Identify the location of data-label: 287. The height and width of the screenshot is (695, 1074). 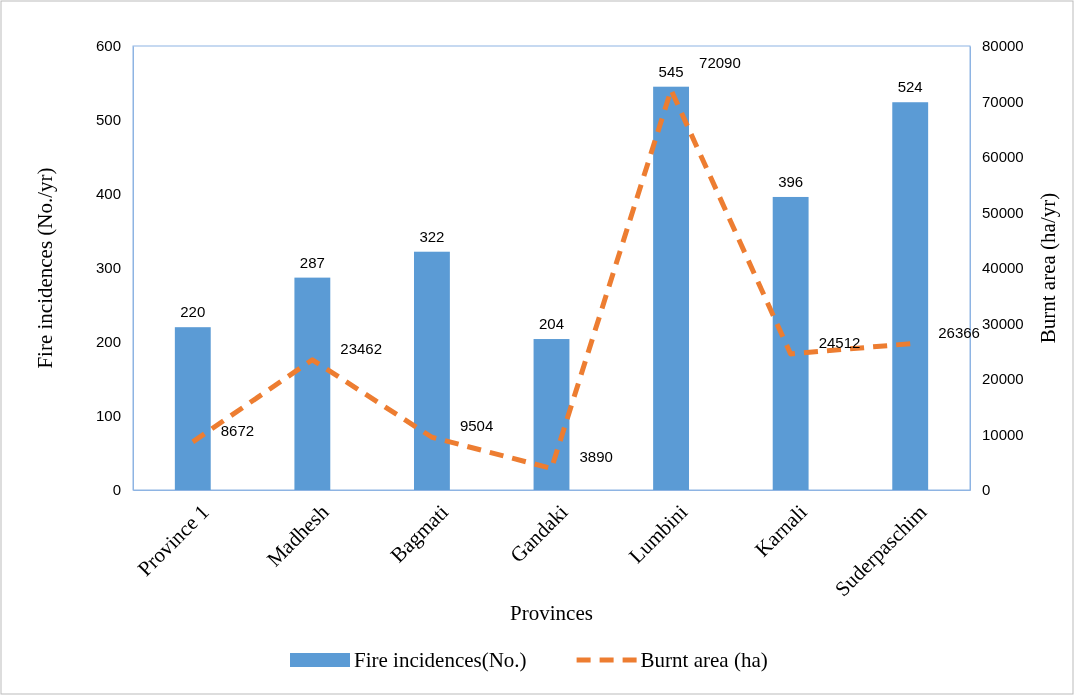
(312, 262).